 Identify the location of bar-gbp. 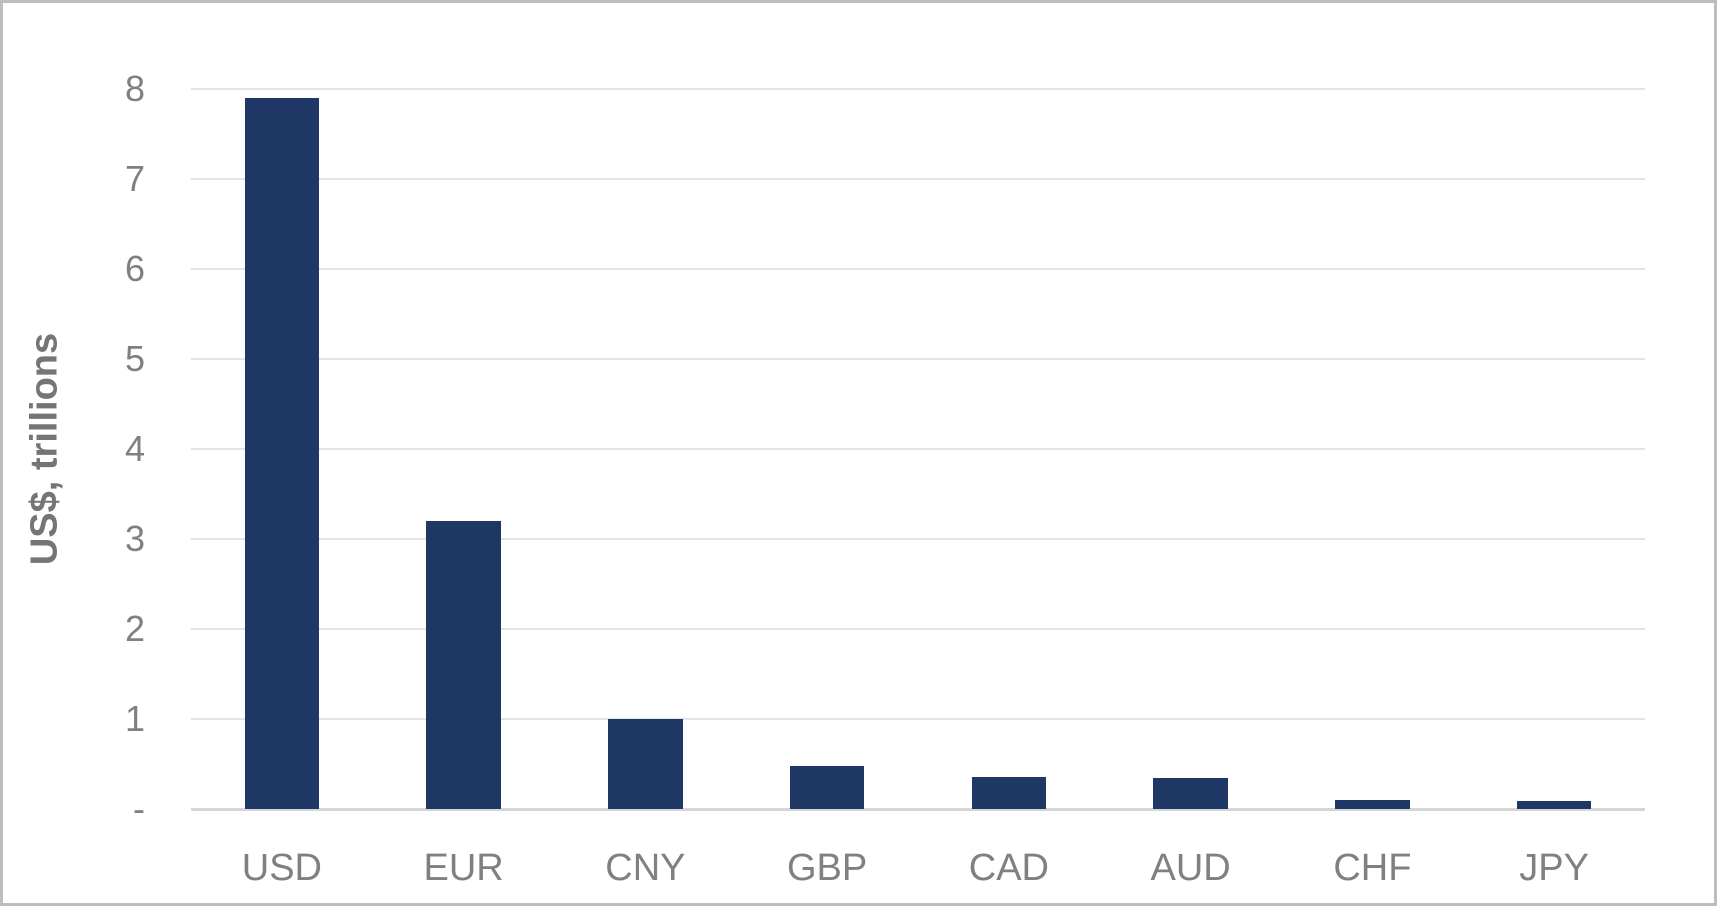
(827, 787).